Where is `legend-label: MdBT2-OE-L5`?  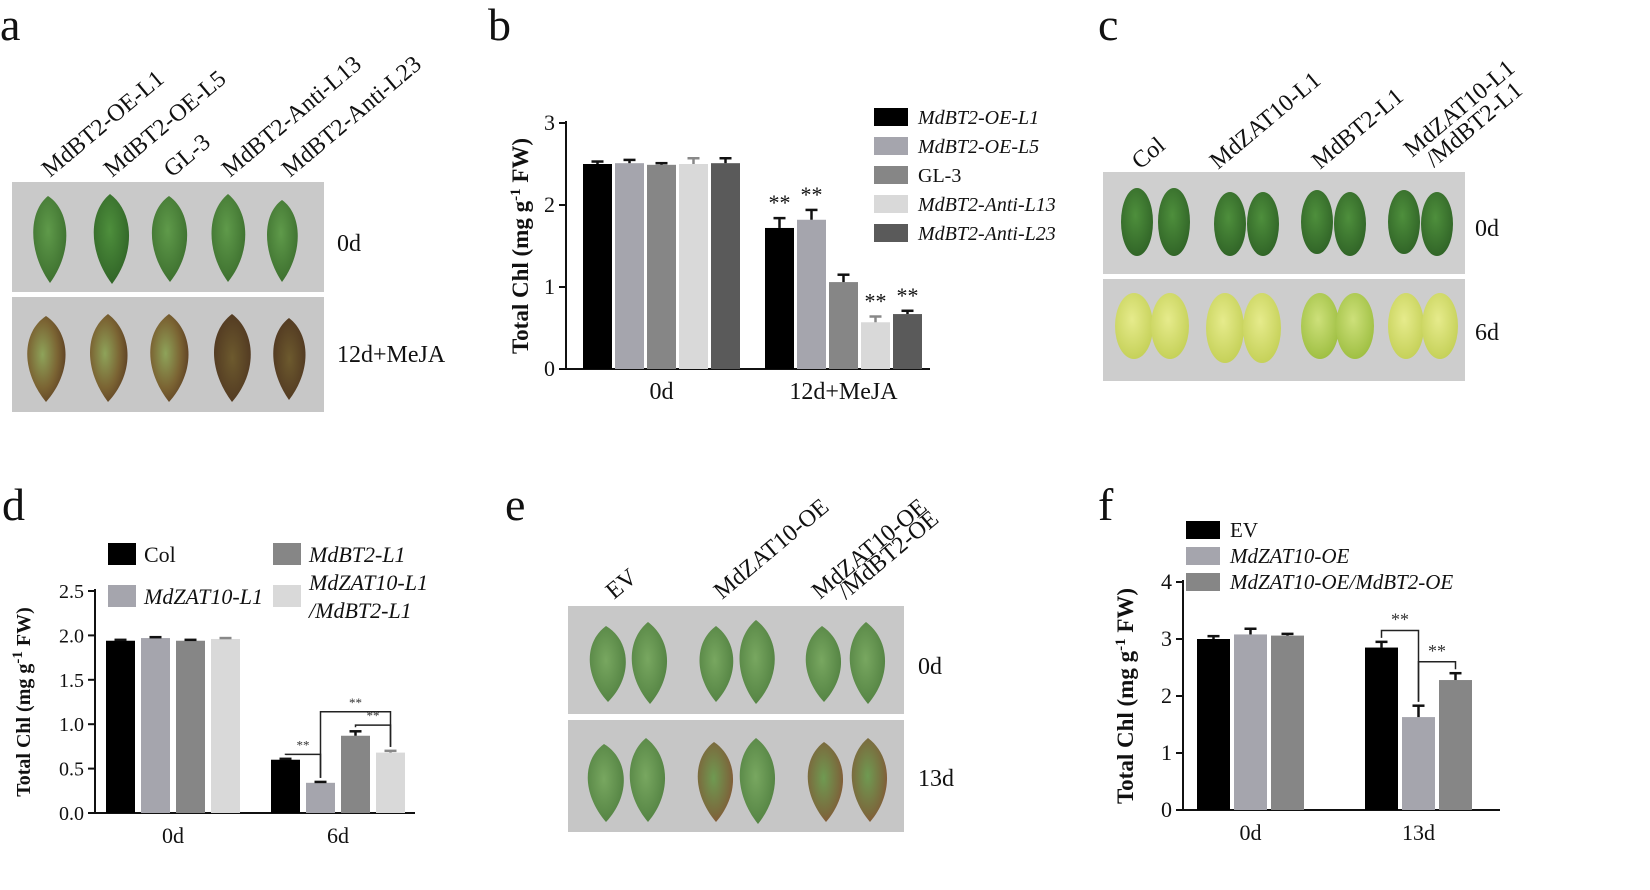
legend-label: MdBT2-OE-L5 is located at coordinates (978, 147).